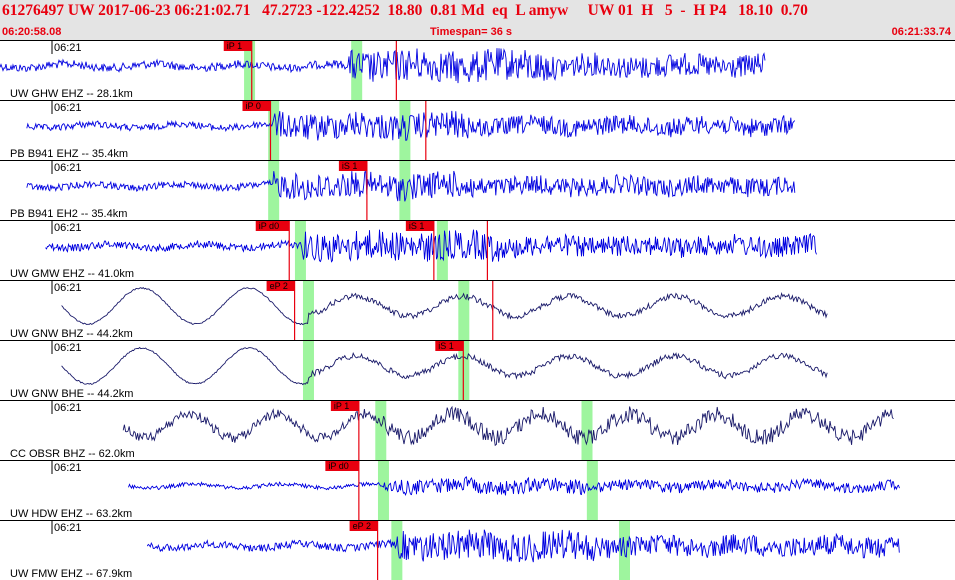 The image size is (955, 580). I want to click on trace-panel: eP 2 06:21 UW GNW BHZ -- 44.2km, so click(477, 310).